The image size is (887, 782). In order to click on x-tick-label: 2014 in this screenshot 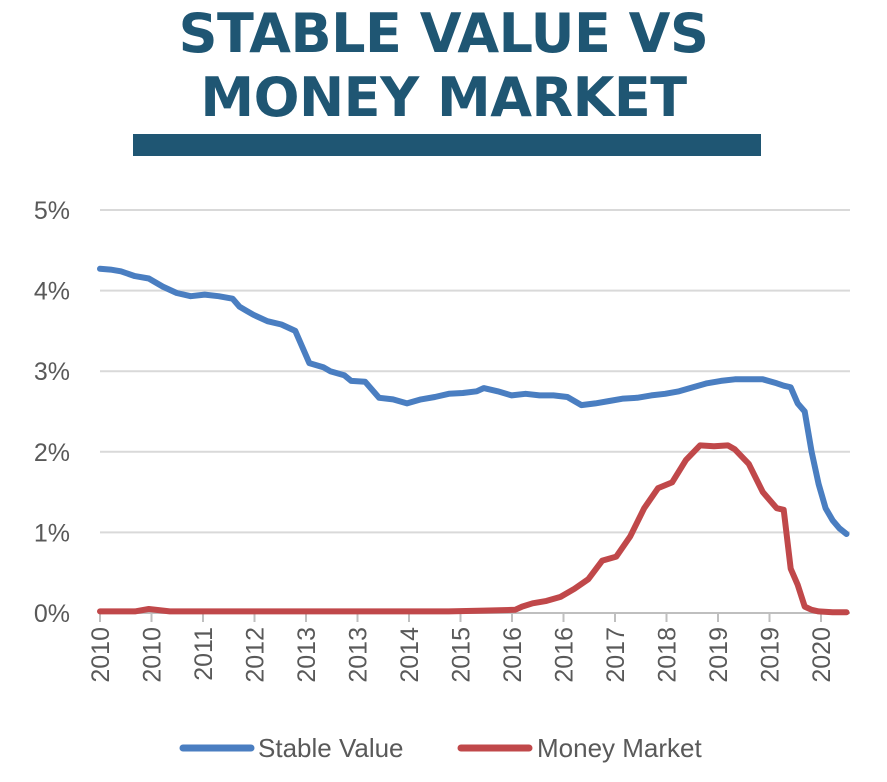, I will do `click(410, 655)`.